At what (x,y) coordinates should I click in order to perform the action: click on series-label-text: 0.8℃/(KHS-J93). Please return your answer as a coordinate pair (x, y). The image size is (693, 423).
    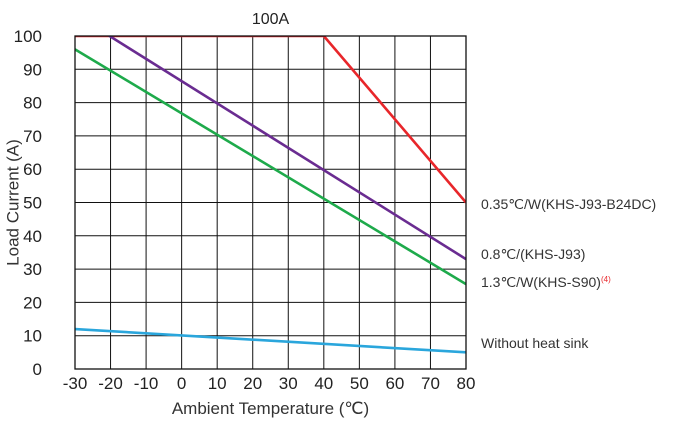
    Looking at the image, I should click on (533, 254).